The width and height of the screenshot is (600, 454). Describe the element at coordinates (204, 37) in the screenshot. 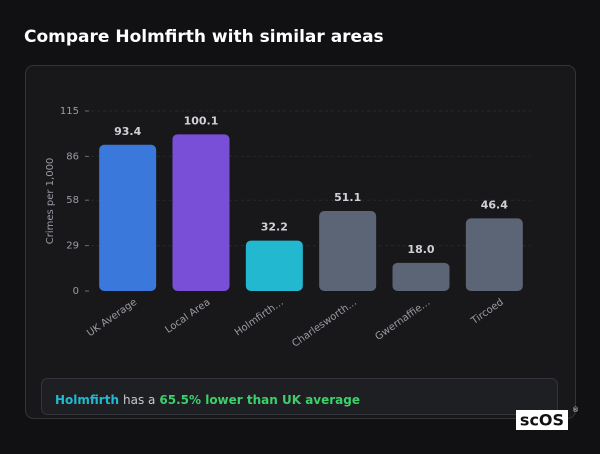

I see `page-title: Compare Holmfirth with similar areas` at that location.